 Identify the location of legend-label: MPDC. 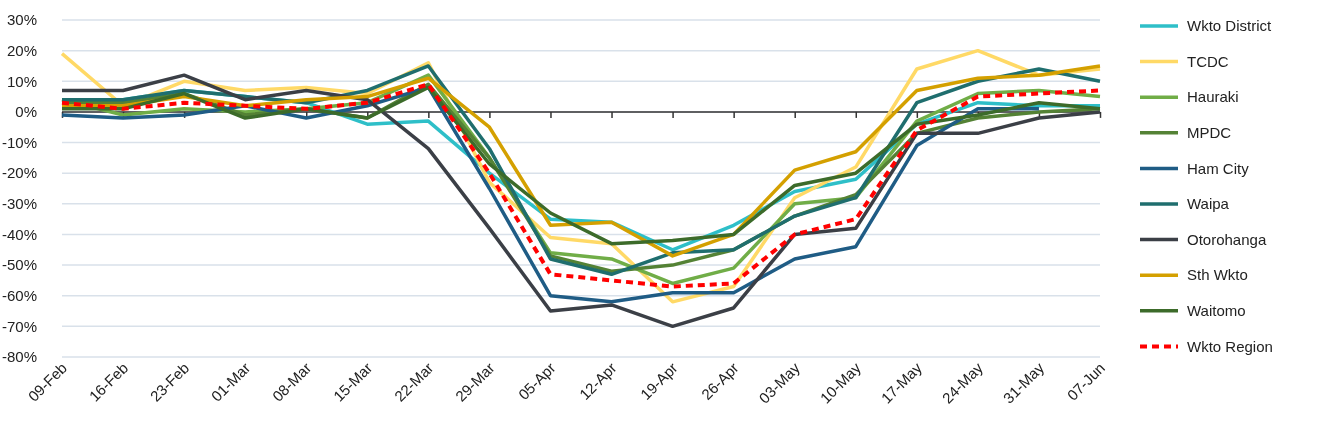
(1209, 133).